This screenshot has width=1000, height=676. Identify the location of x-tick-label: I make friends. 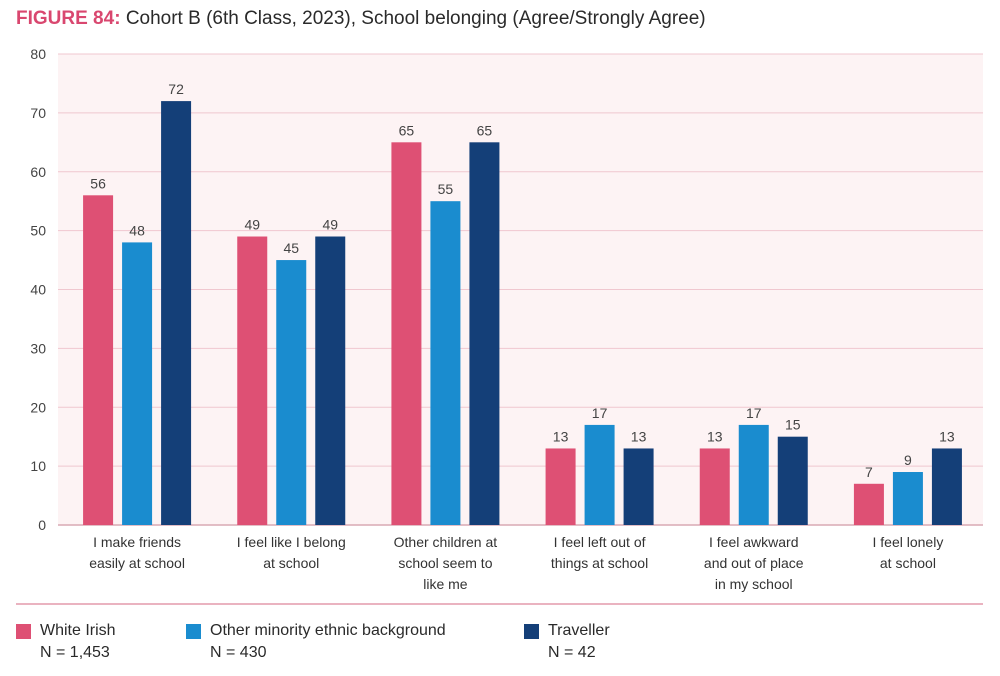
(137, 542).